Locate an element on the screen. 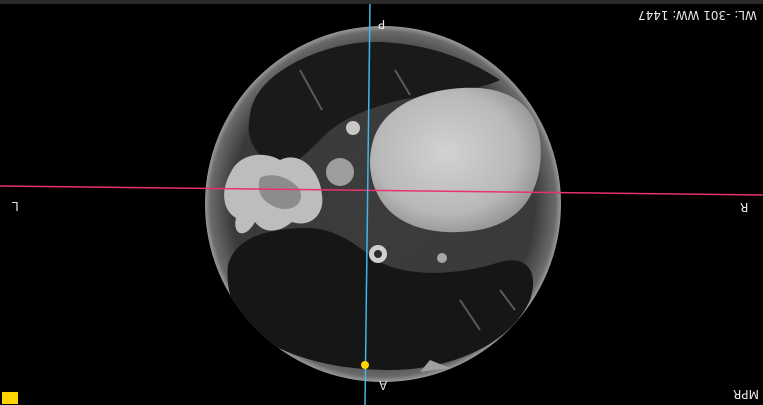  upper-lung-region is located at coordinates (374, 104).